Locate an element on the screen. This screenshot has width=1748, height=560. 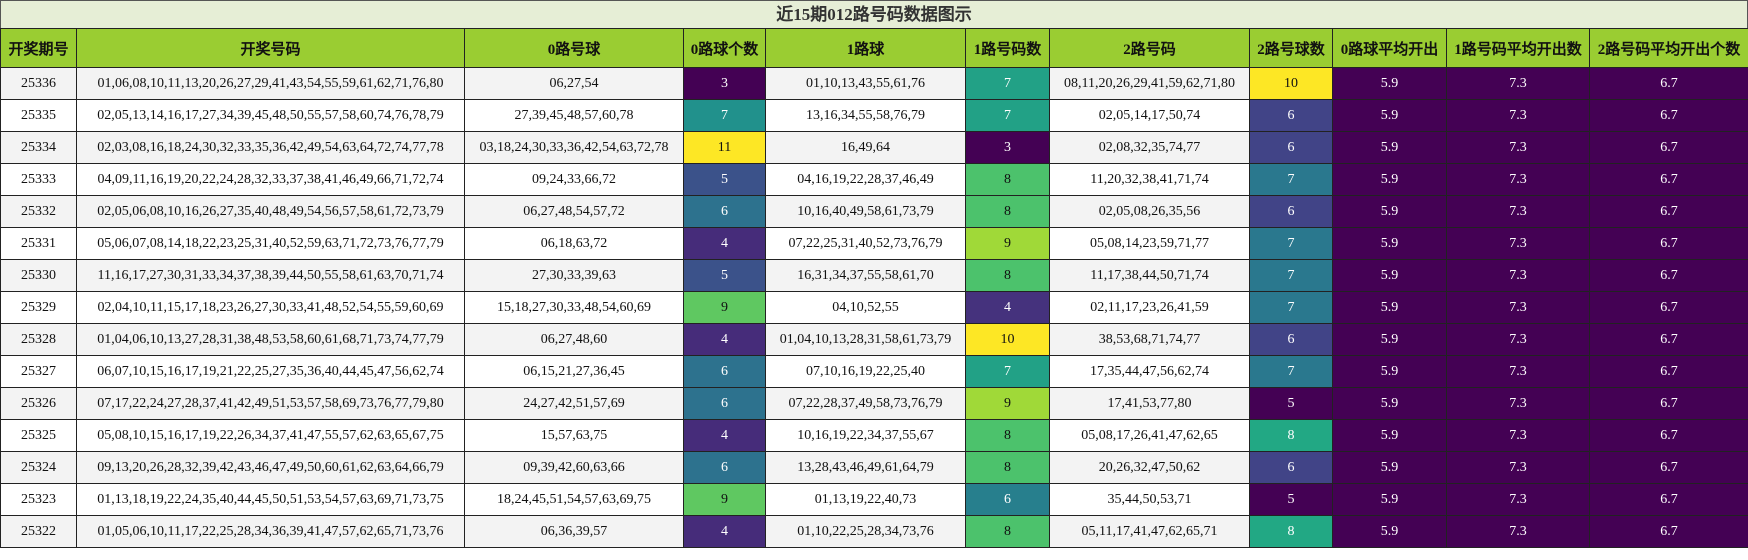
cell: 01,13,19,22,40,73 is located at coordinates (865, 499).